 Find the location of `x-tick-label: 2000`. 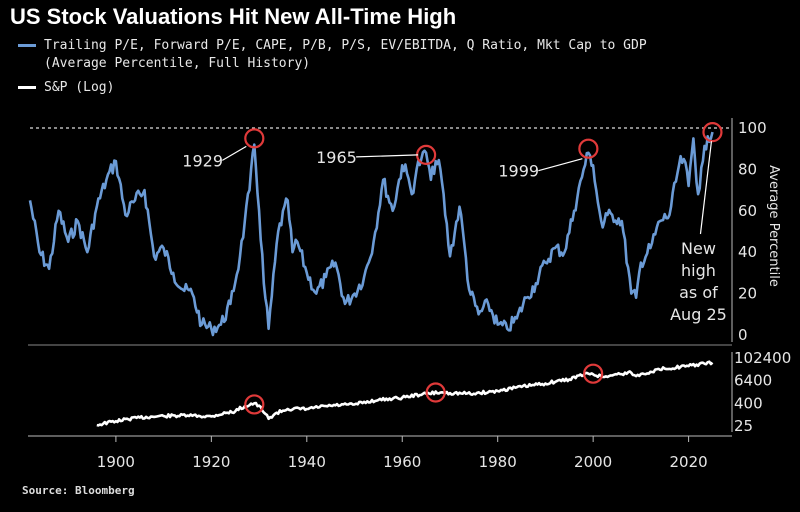

x-tick-label: 2000 is located at coordinates (593, 462).